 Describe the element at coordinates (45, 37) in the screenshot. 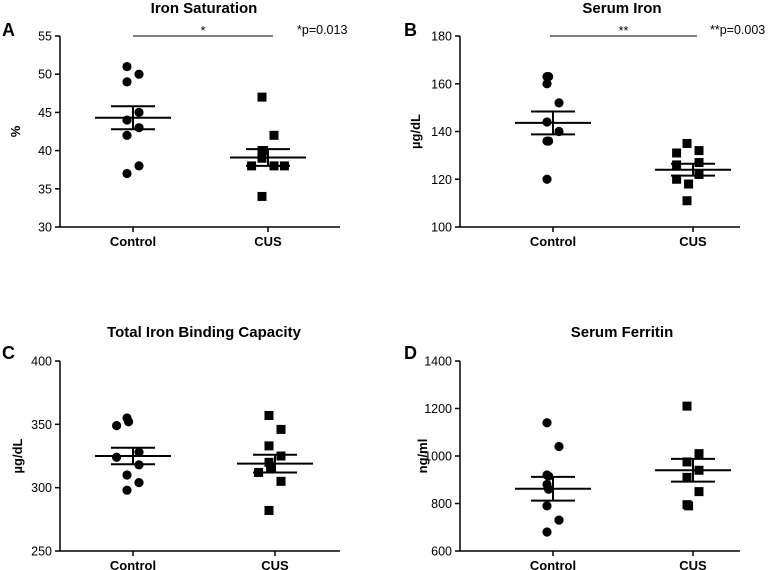

I see `y-tick-label: 55` at that location.